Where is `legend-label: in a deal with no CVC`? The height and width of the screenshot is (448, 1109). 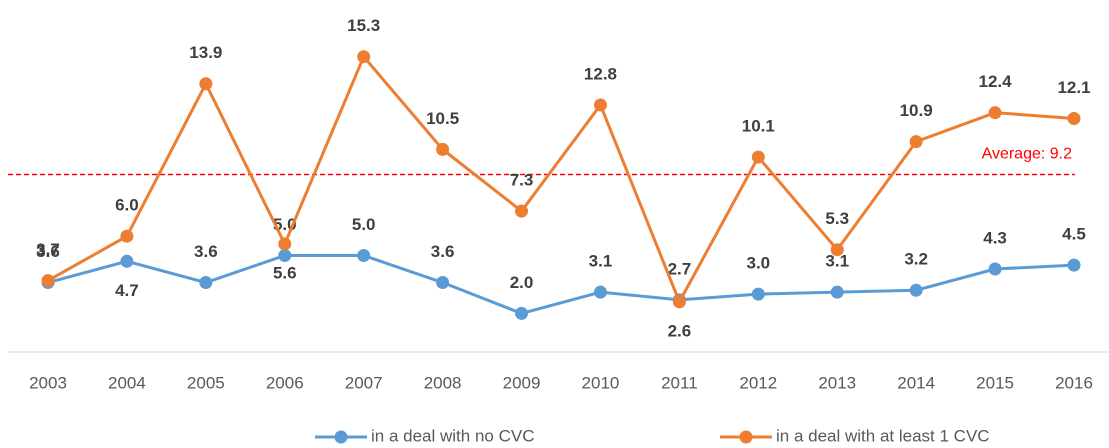
legend-label: in a deal with no CVC is located at coordinates (452, 435).